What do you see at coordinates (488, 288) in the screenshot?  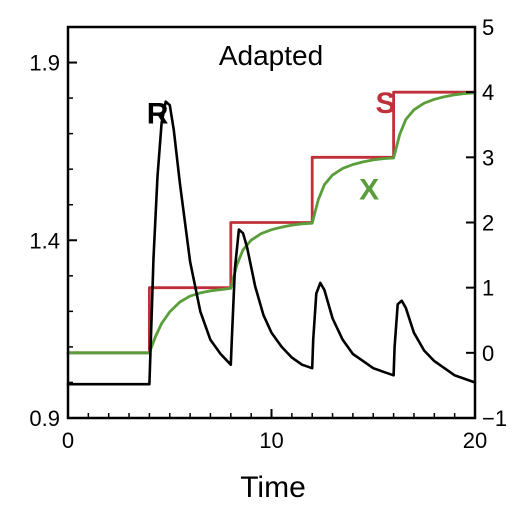 I see `y-right-tick-label: 1` at bounding box center [488, 288].